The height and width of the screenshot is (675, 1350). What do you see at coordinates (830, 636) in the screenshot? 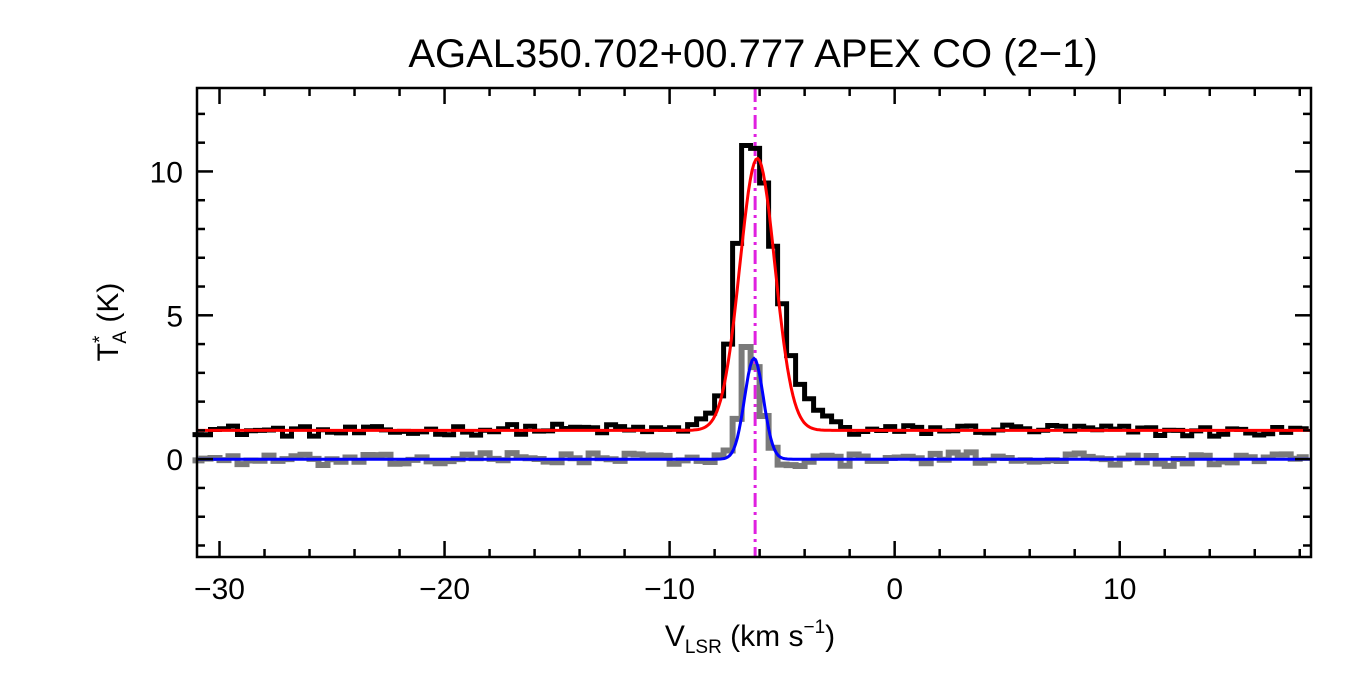
I see `x-axis-label-unit-close: )` at bounding box center [830, 636].